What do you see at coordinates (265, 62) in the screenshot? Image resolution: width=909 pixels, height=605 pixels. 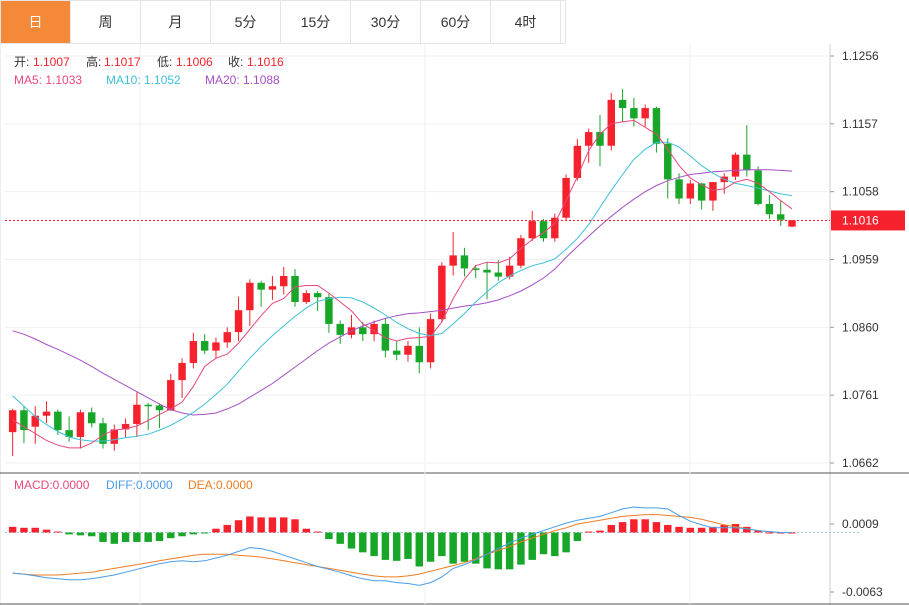 I see `close-value: 1.1016` at bounding box center [265, 62].